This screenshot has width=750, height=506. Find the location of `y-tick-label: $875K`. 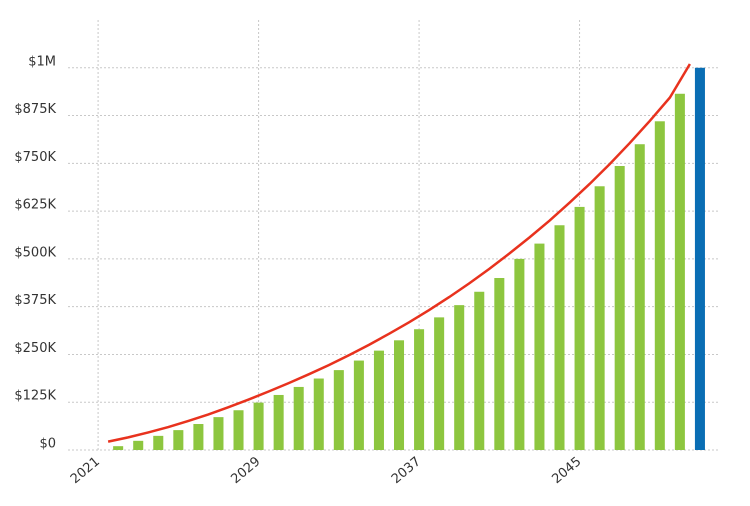

y-tick-label: $875K is located at coordinates (35, 109).